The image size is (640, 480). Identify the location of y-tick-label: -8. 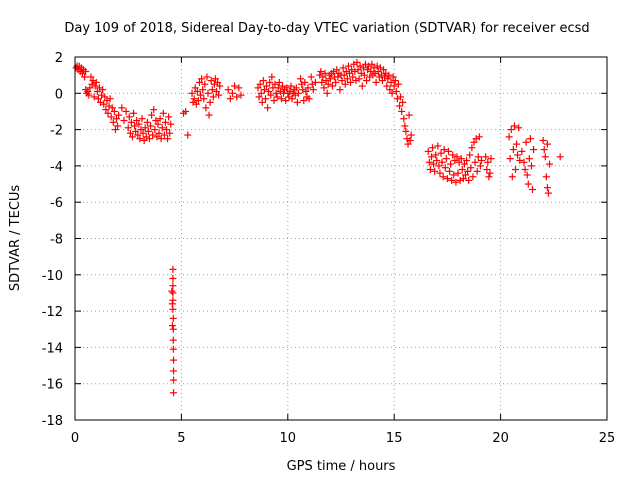
(56, 240).